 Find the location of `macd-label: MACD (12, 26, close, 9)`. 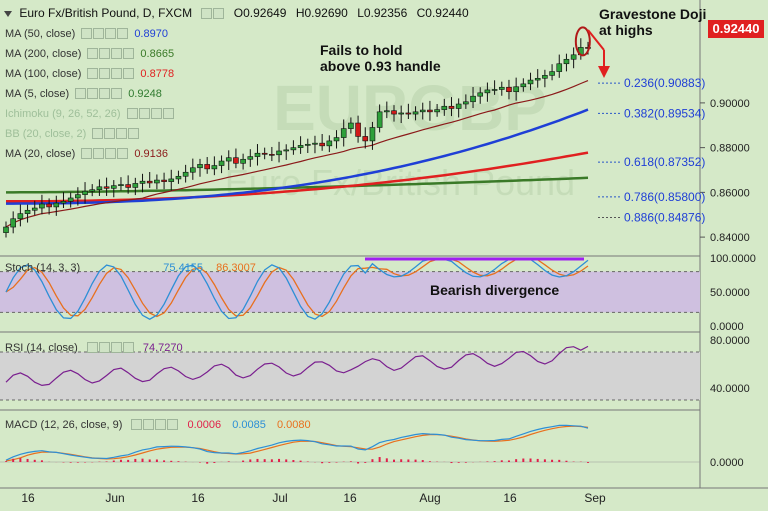

macd-label: MACD (12, 26, close, 9) is located at coordinates (64, 425).